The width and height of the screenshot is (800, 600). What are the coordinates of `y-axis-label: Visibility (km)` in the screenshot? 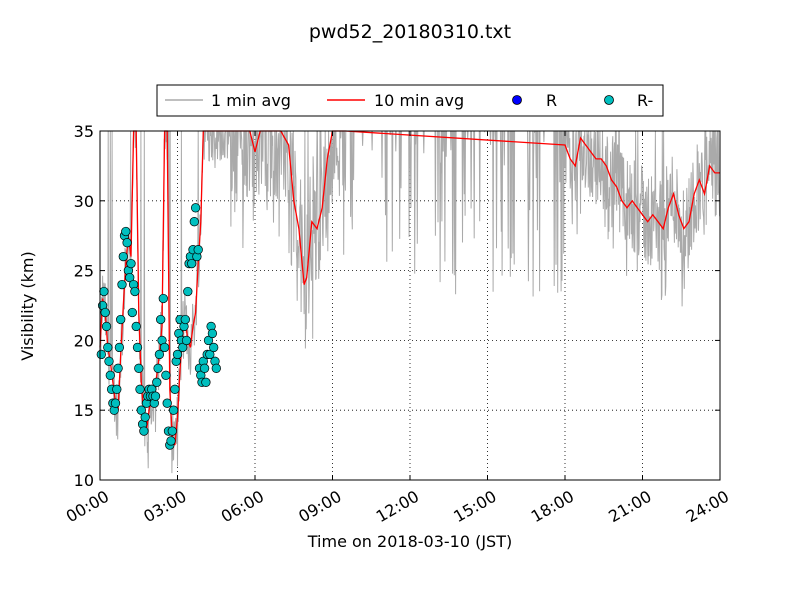 It's located at (27, 305).